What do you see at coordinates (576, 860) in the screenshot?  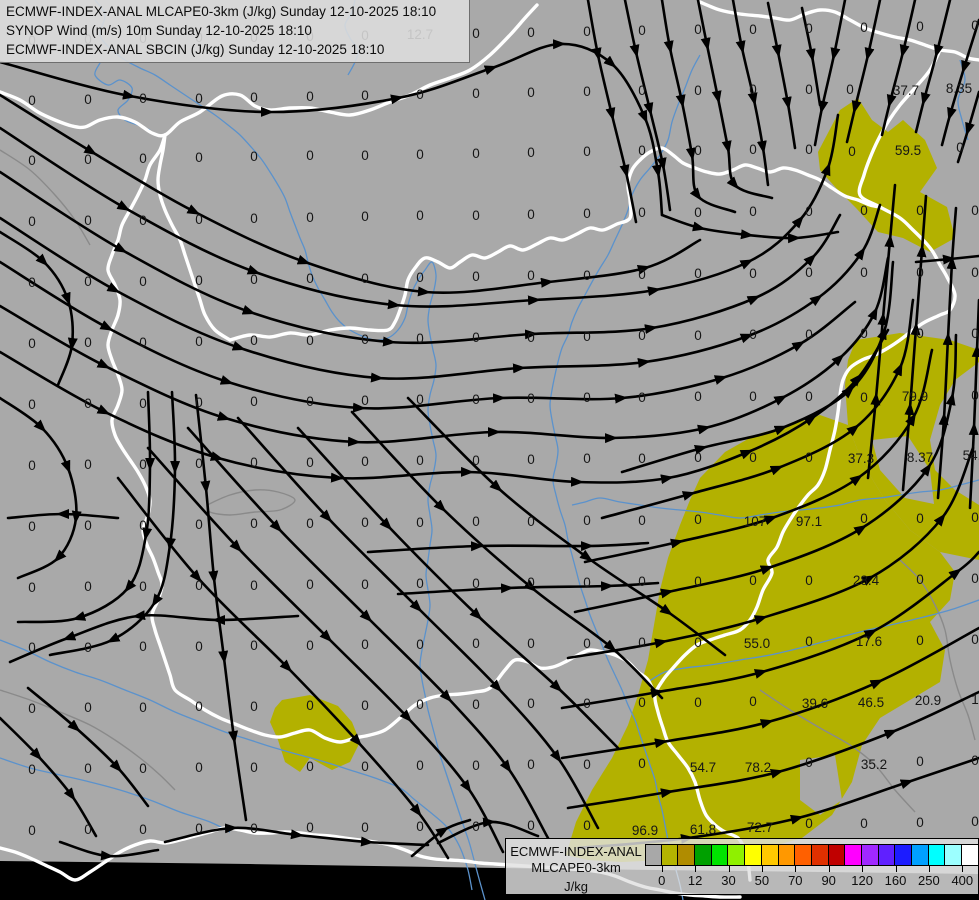 I see `legend-title: ECMWF-INDEX-ANAL MLCAPE0-3km` at bounding box center [576, 860].